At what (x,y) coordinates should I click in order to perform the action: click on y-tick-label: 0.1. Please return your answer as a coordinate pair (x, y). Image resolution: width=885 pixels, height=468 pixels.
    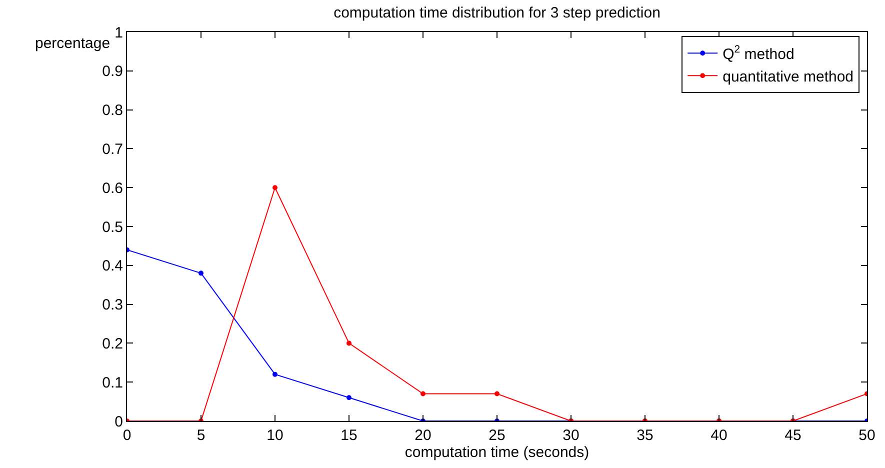
    Looking at the image, I should click on (112, 383).